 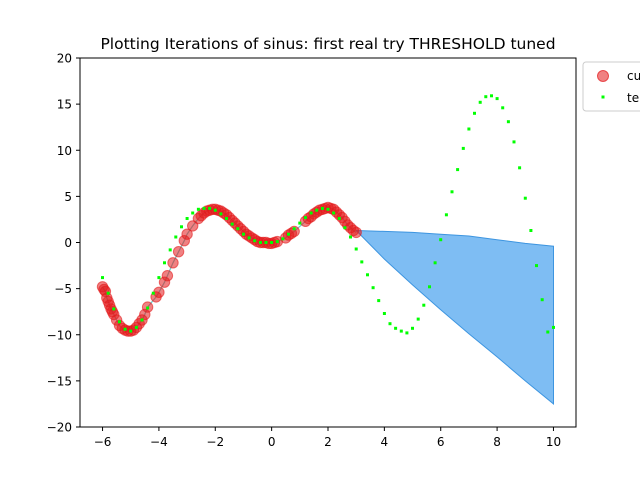 What do you see at coordinates (553, 442) in the screenshot?
I see `x-tick-label: 10` at bounding box center [553, 442].